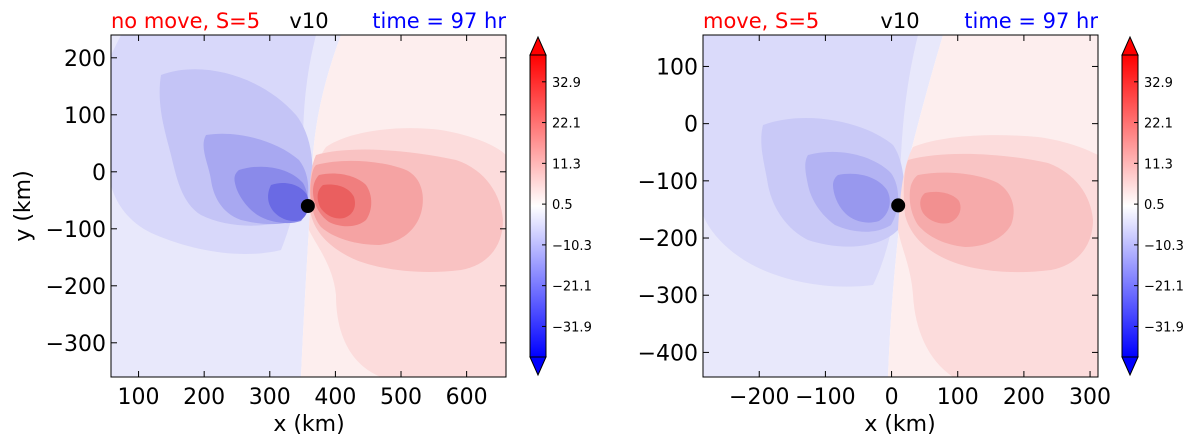 The image size is (1193, 447). Describe the element at coordinates (668, 353) in the screenshot. I see `y-tick-label: −400` at that location.